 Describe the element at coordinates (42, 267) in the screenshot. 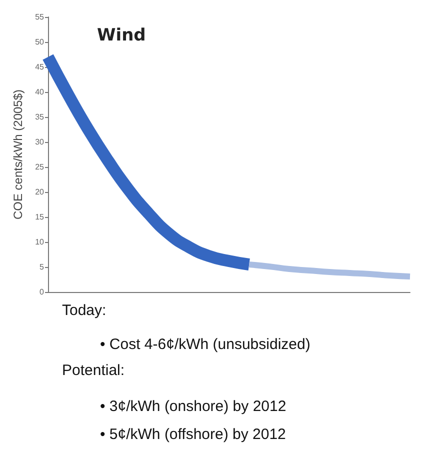

I see `y-tick-label: 5` at that location.